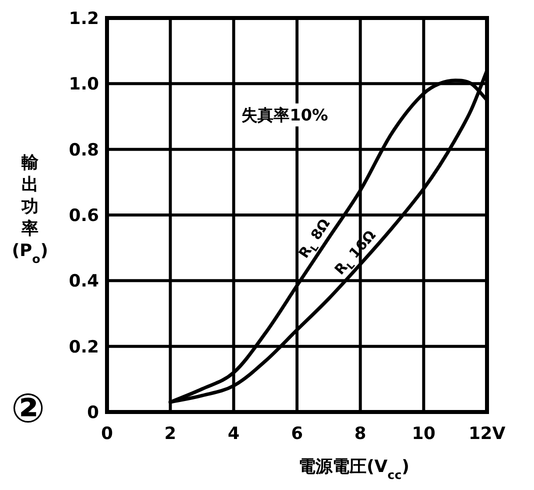 Image resolution: width=534 pixels, height=490 pixels. Describe the element at coordinates (424, 434) in the screenshot. I see `x-tick-label: 10` at that location.